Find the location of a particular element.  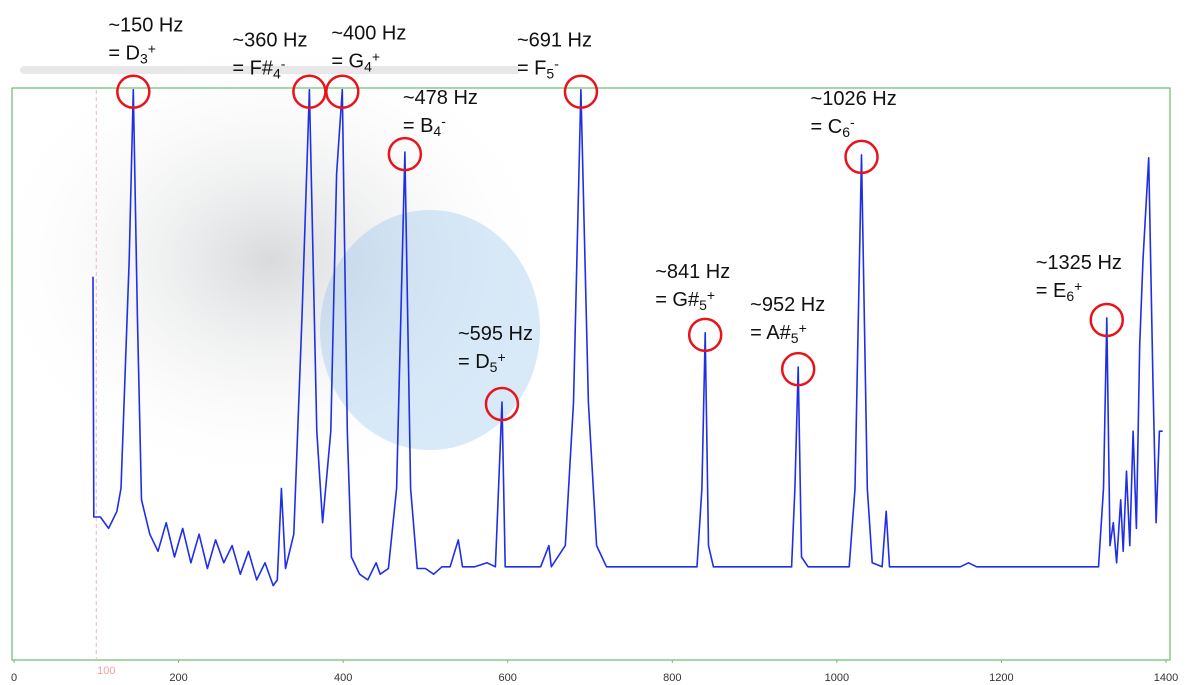

toolbar is located at coordinates (270, 70).